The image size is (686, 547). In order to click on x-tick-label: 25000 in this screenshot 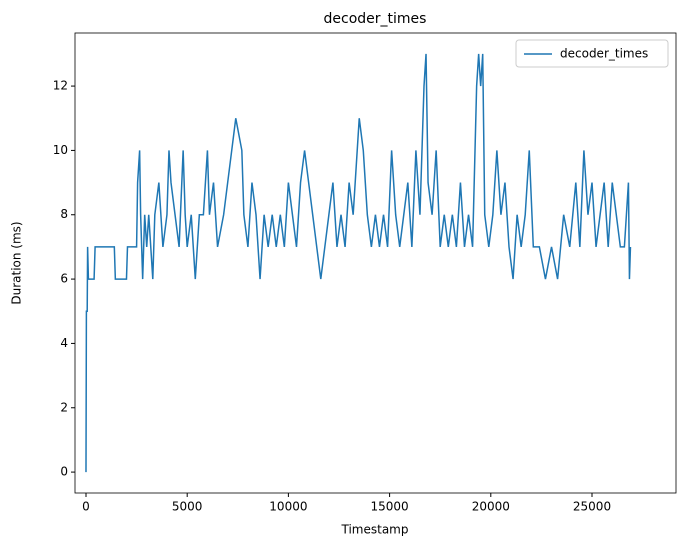, I will do `click(592, 507)`.